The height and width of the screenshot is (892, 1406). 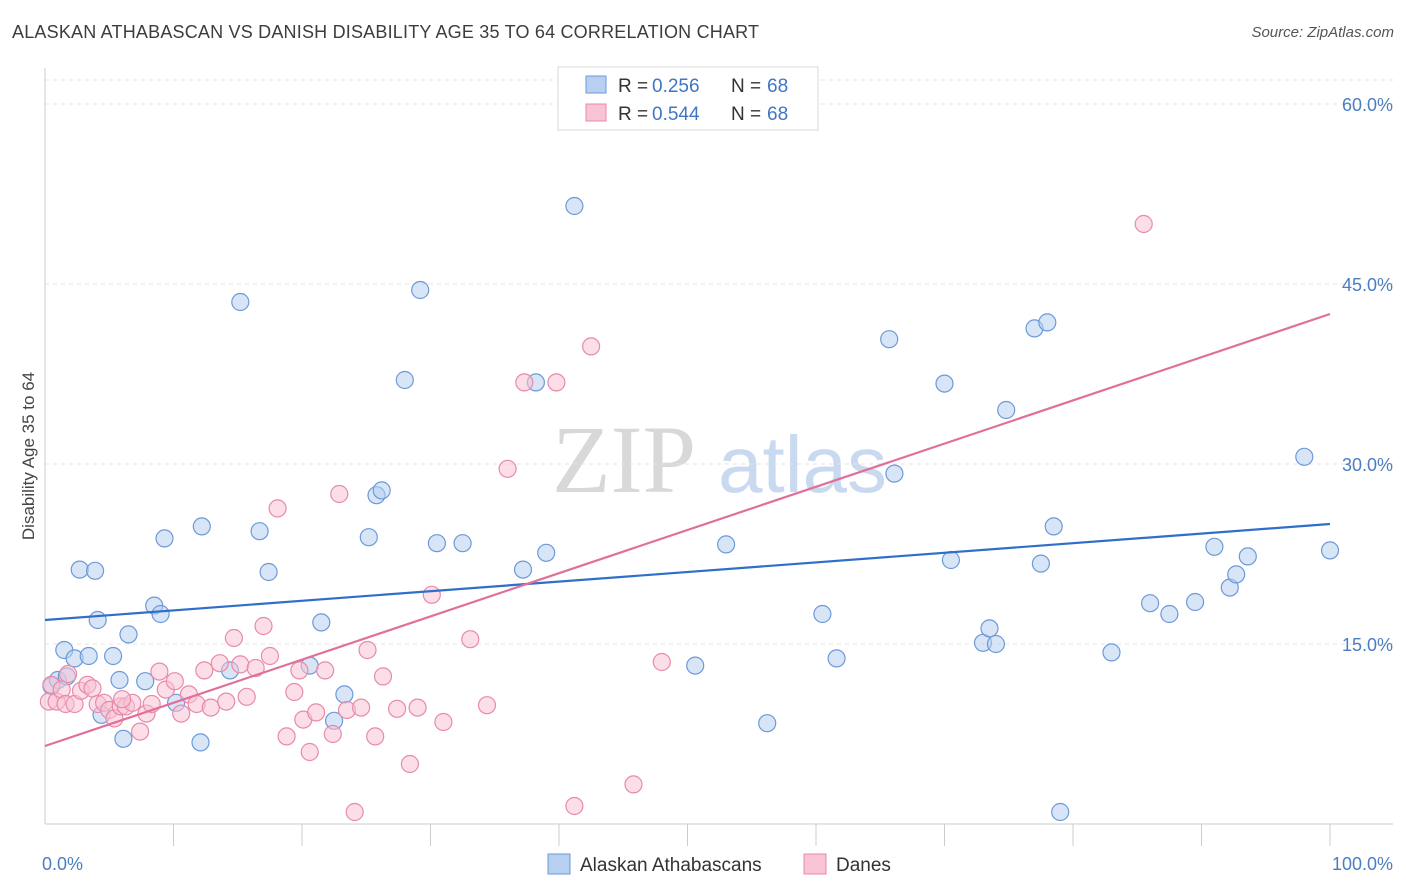 I want to click on legend-bottom: Alaskan Athabascans Danes, so click(x=719, y=864).